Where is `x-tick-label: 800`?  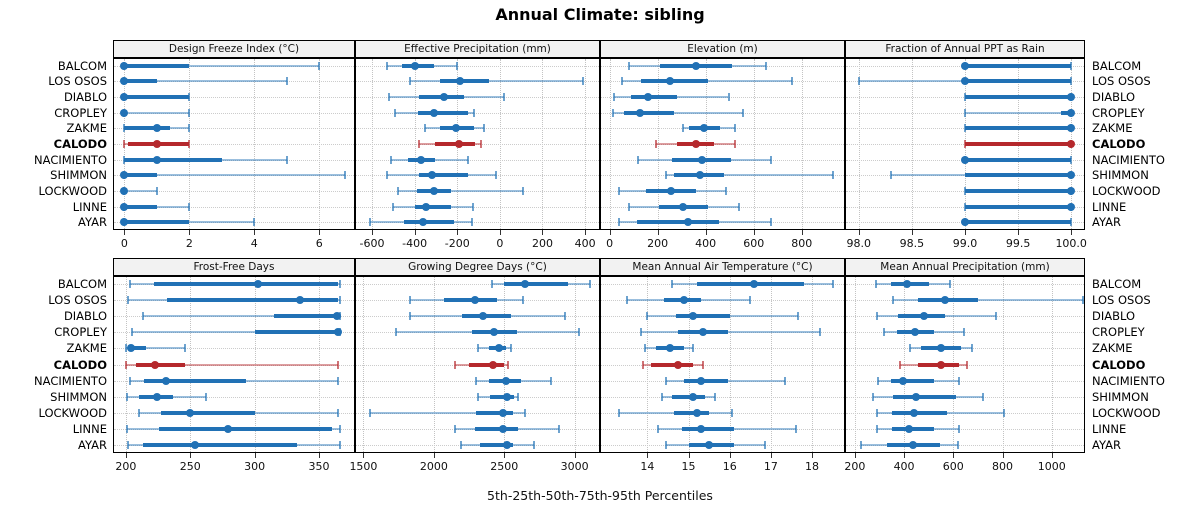 x-tick-label: 800 is located at coordinates (802, 243).